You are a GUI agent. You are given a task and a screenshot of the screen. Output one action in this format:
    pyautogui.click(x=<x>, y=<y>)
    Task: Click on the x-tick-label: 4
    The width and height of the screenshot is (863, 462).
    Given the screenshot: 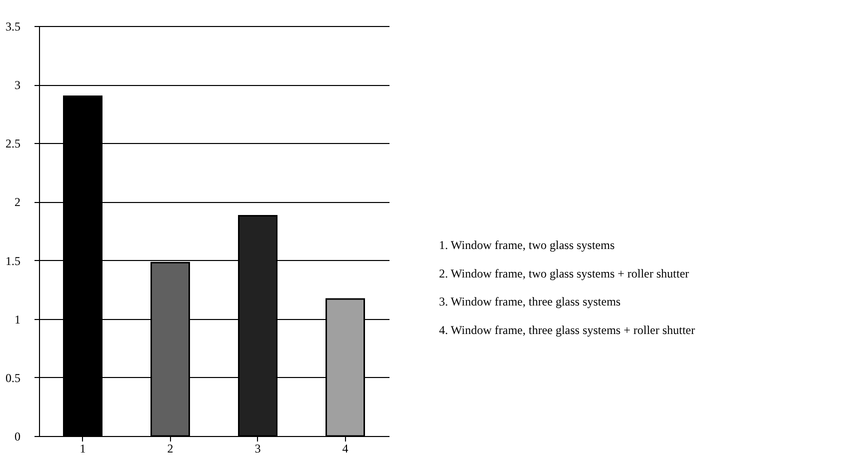 What is the action you would take?
    pyautogui.click(x=345, y=449)
    